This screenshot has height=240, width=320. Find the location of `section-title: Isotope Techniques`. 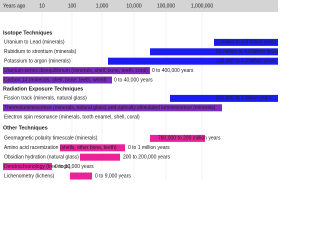

section-title: Isotope Techniques is located at coordinates (27, 33).